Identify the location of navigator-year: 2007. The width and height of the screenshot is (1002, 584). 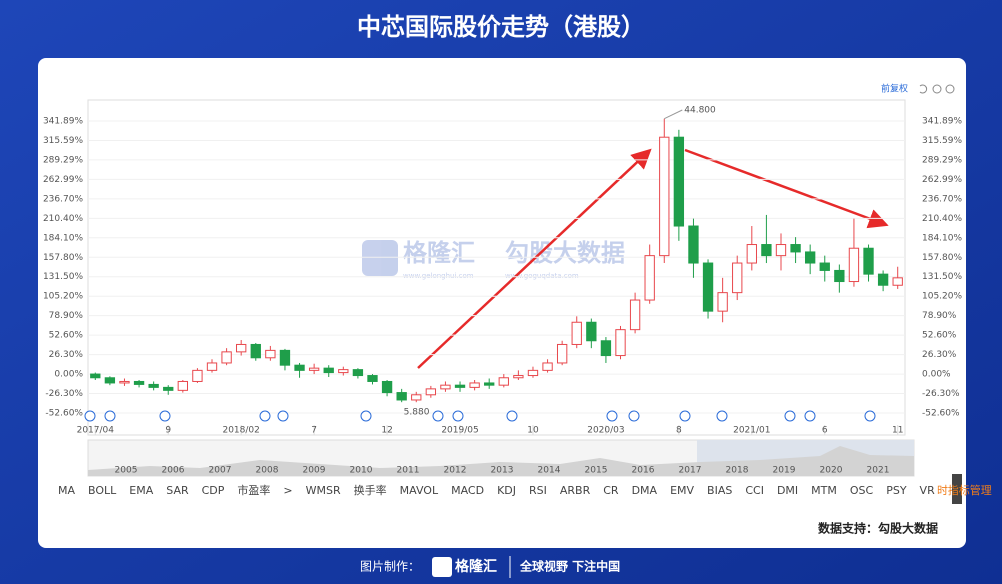
(220, 471).